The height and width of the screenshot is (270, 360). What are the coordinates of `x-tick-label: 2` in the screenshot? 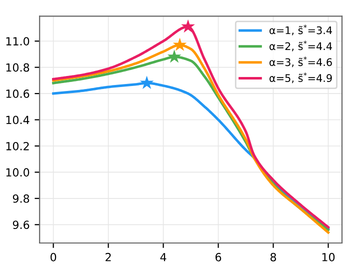 It's located at (108, 257).